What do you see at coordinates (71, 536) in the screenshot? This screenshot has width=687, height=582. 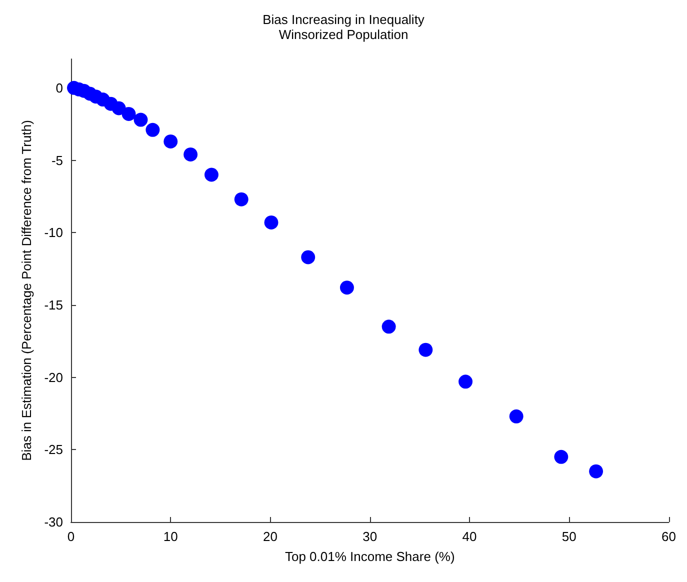 I see `x-tick-label: 0` at bounding box center [71, 536].